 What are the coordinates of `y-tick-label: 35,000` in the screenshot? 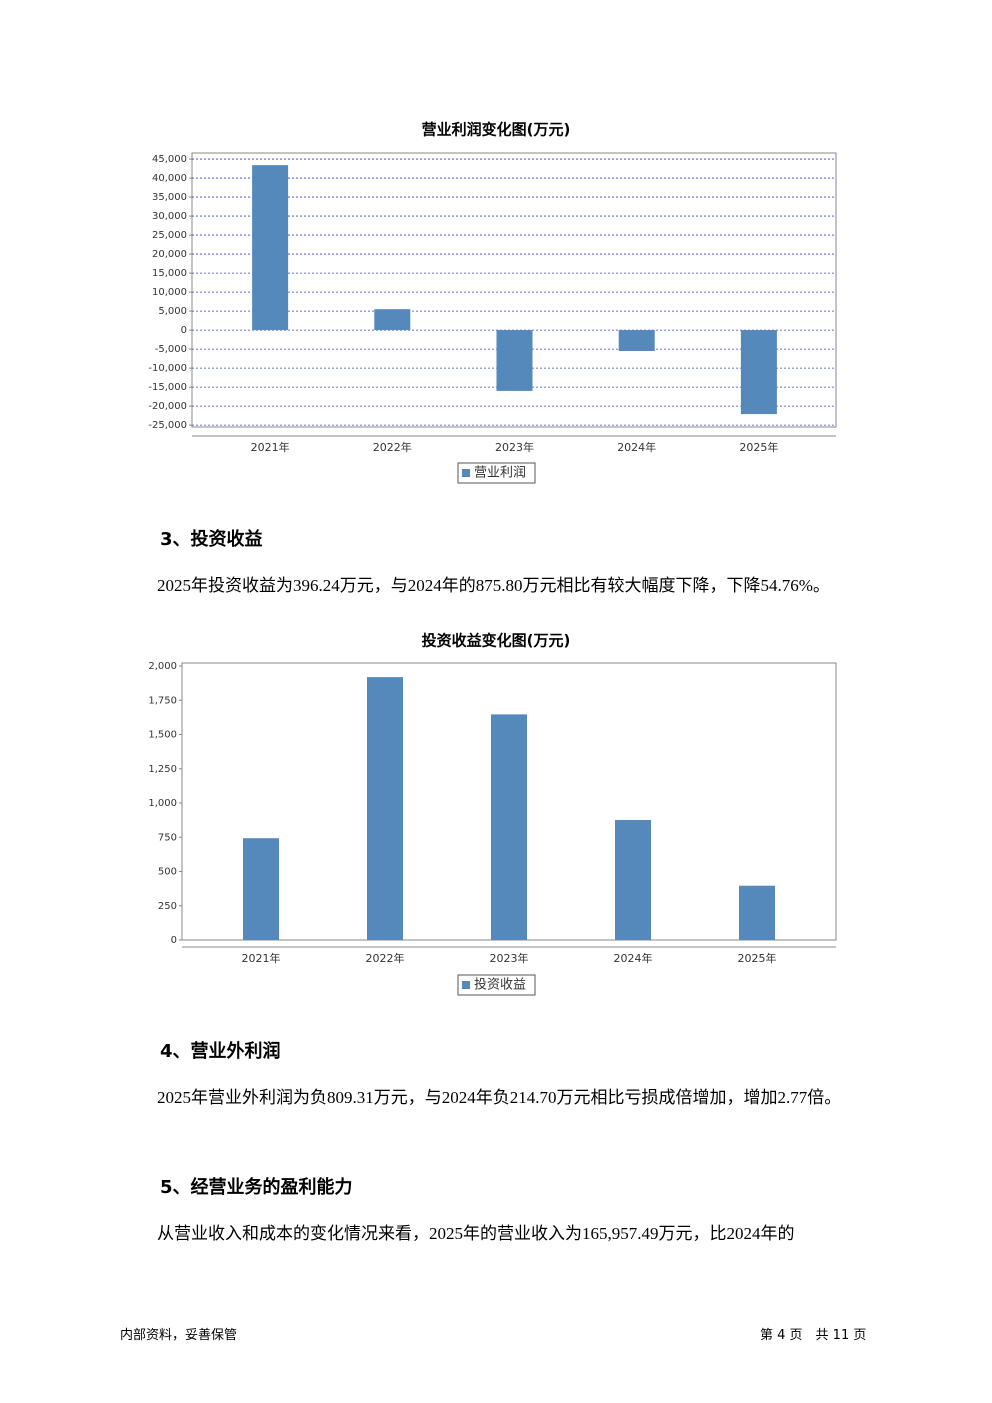 It's located at (169, 197).